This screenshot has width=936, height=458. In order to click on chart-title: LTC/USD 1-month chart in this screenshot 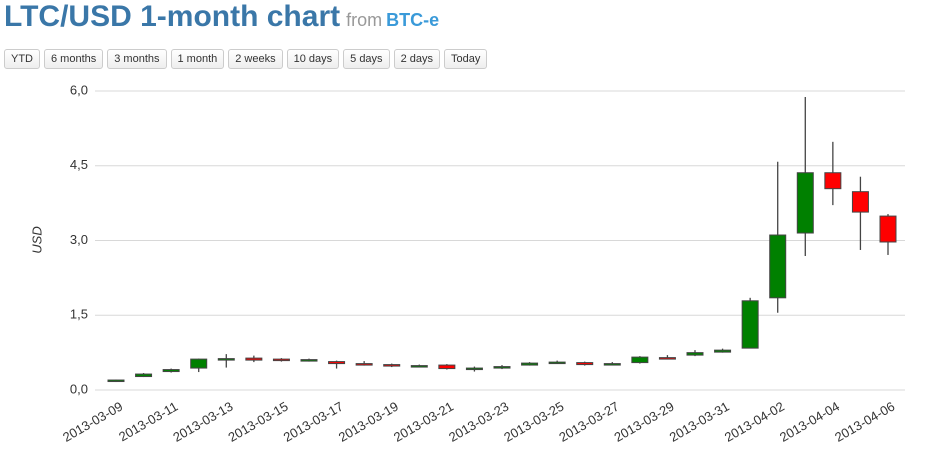, I will do `click(172, 16)`.